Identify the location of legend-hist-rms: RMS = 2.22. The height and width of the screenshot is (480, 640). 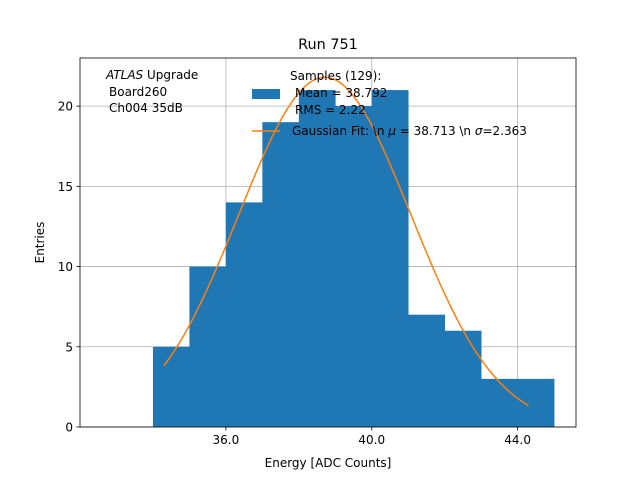
(330, 110).